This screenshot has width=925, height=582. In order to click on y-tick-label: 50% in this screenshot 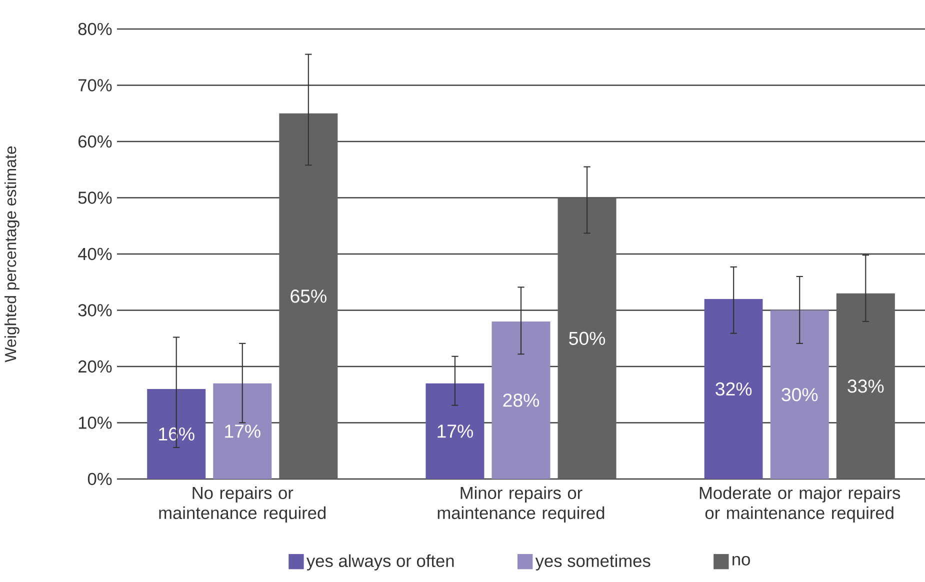, I will do `click(95, 198)`.